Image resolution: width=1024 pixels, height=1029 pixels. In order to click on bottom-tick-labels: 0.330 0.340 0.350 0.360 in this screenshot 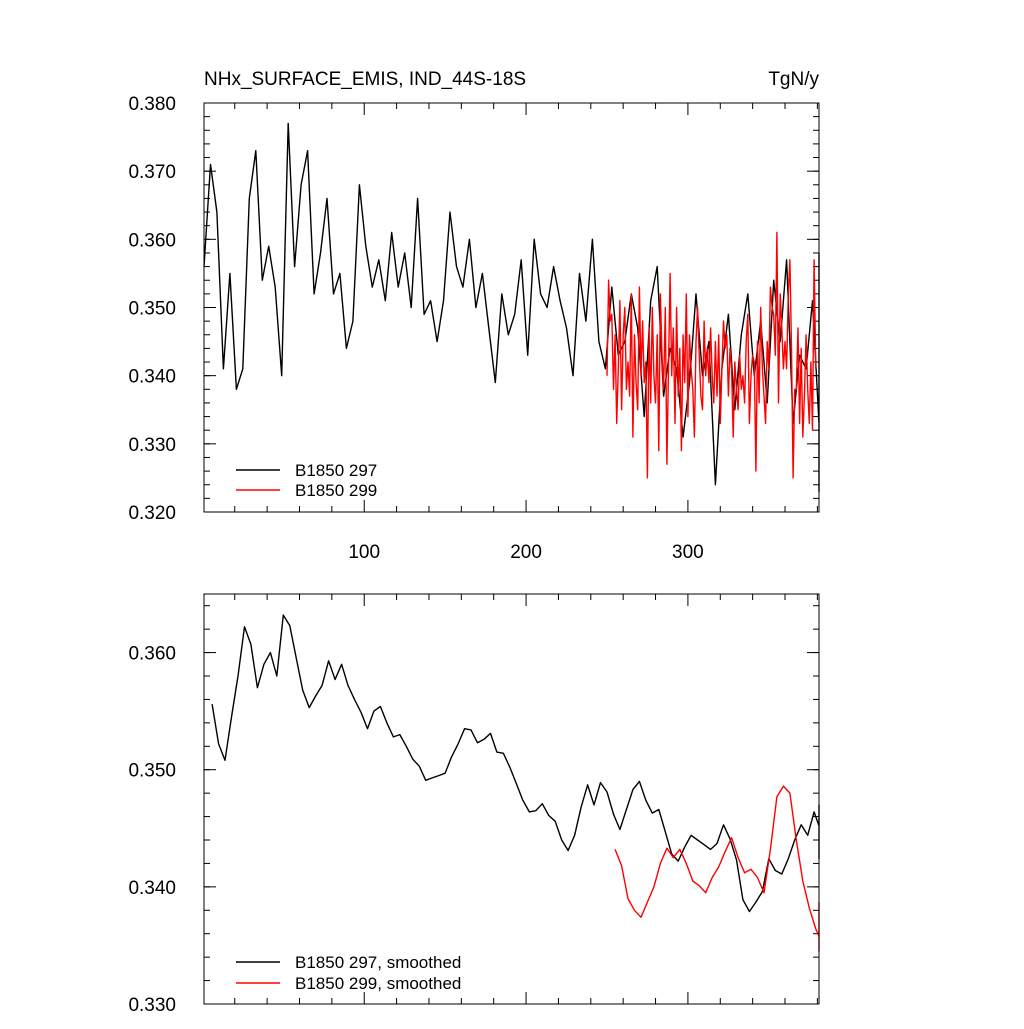, I will do `click(152, 830)`.